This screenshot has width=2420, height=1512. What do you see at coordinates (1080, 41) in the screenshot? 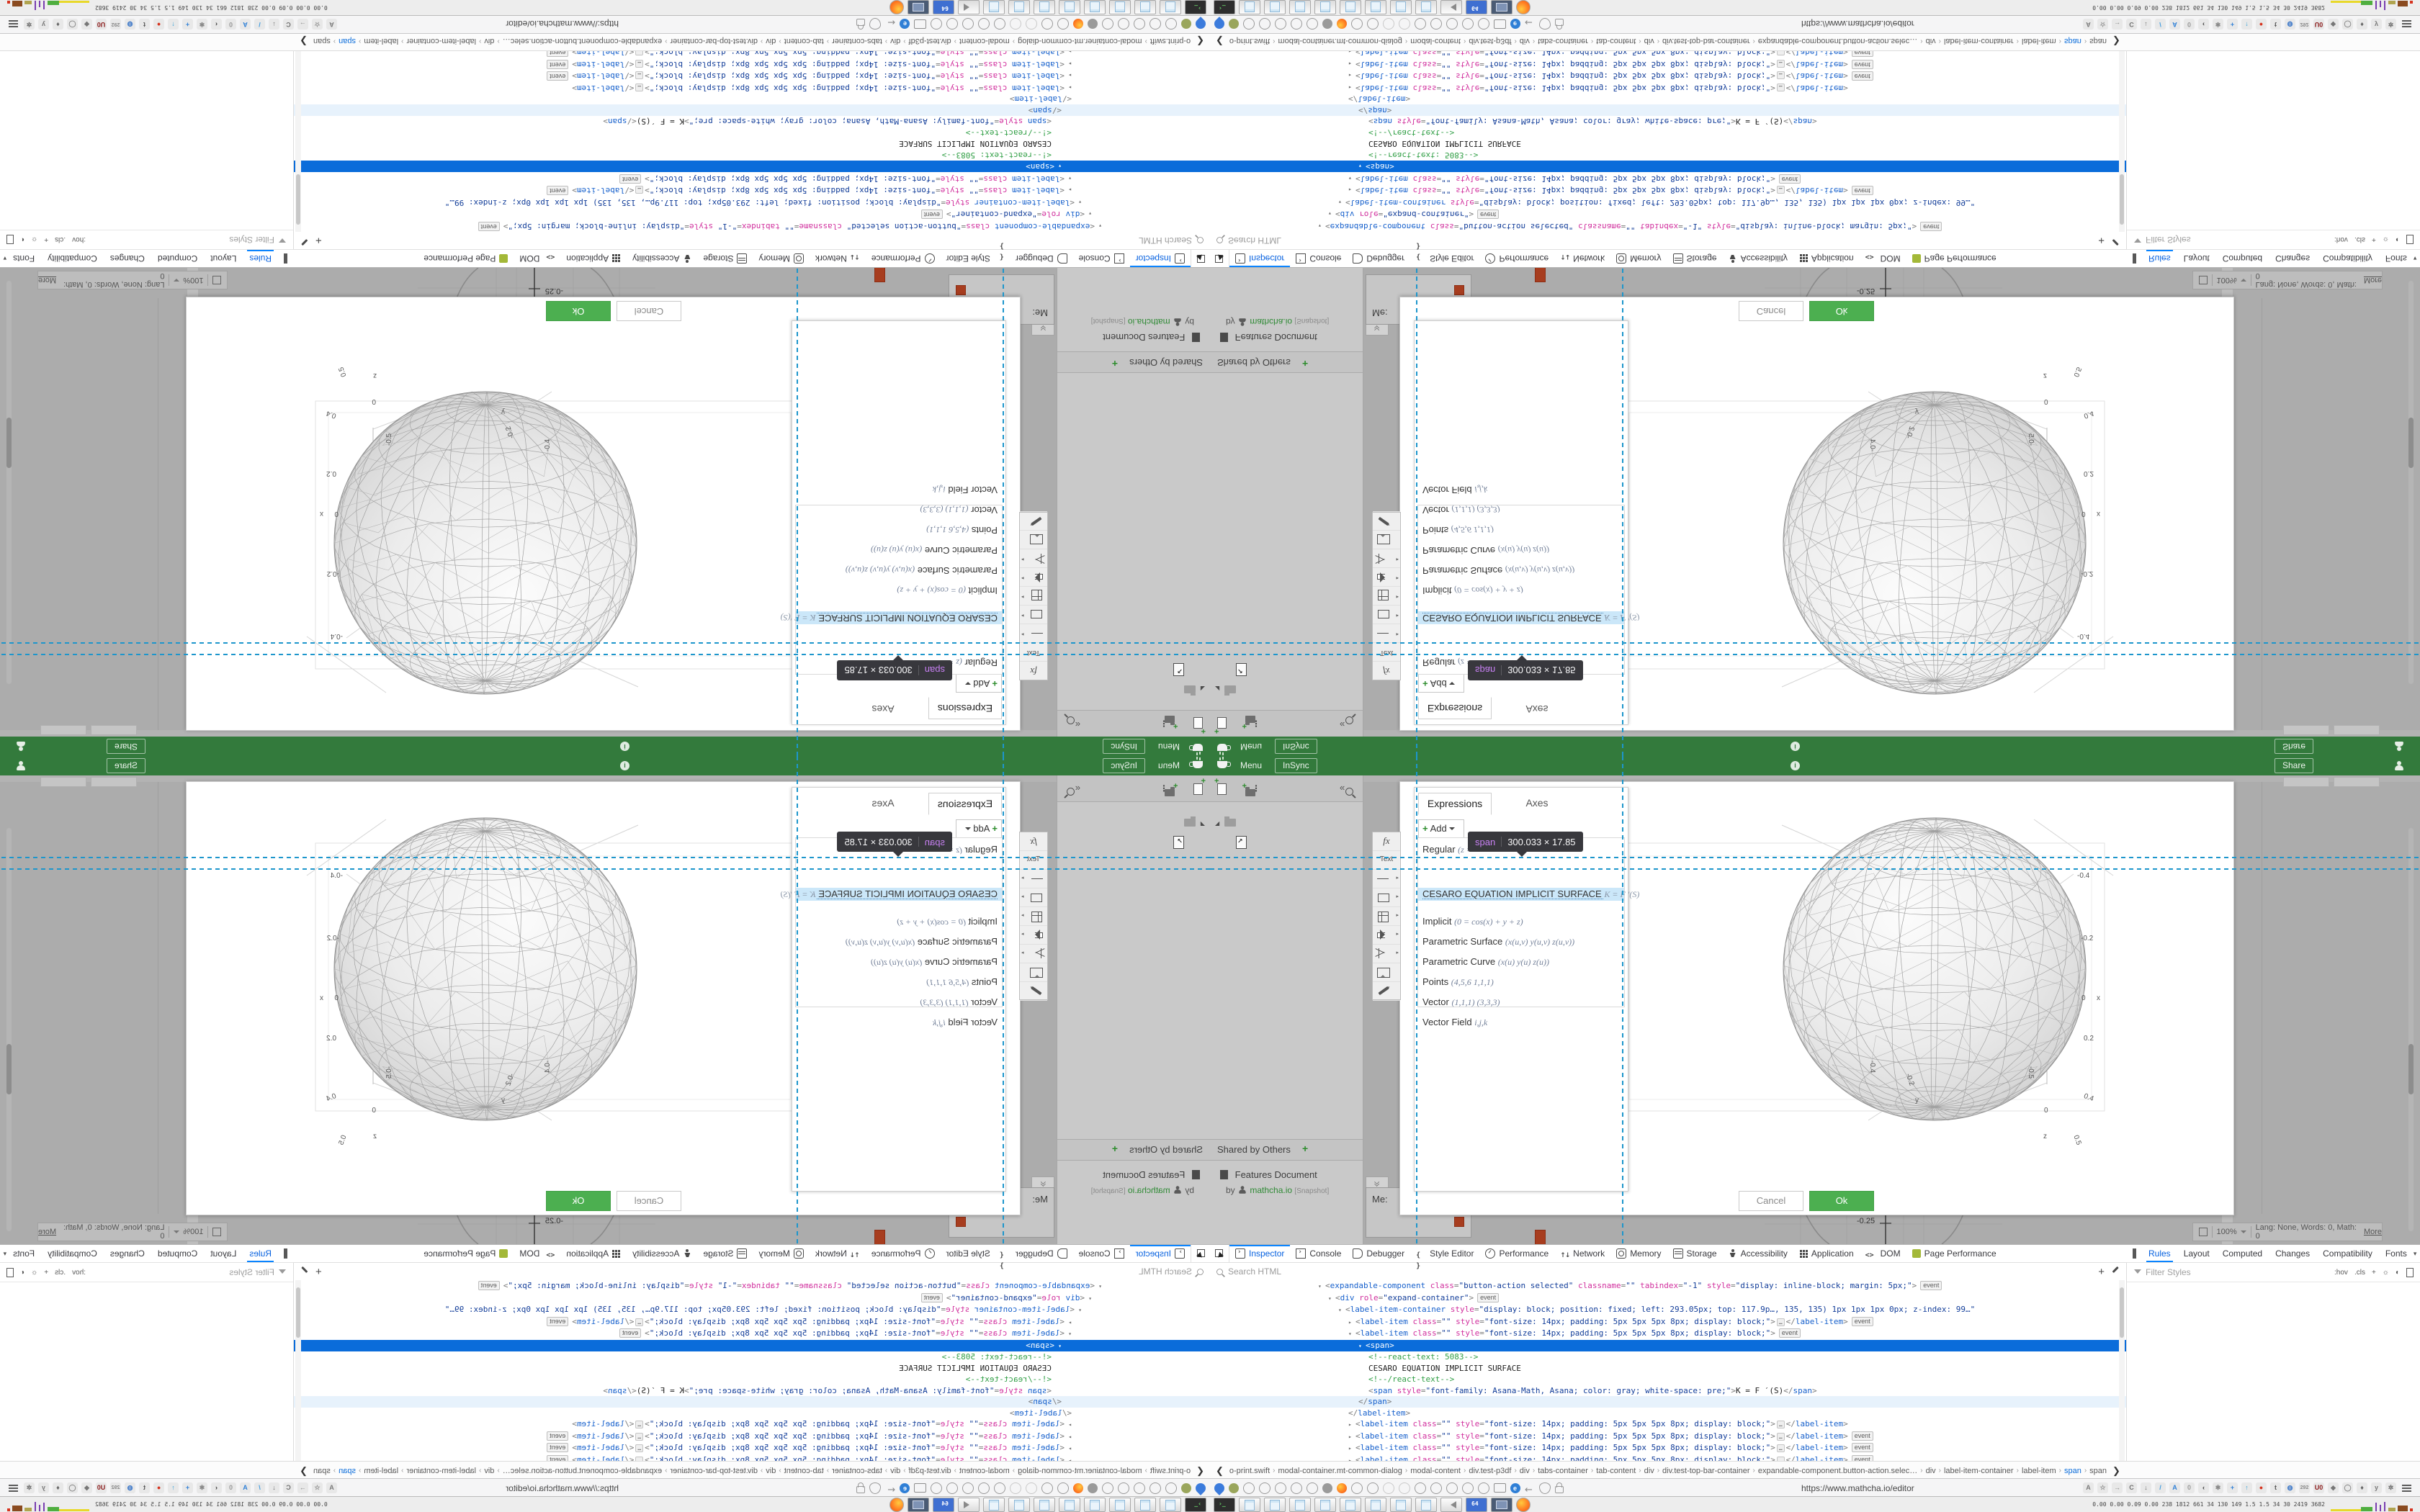
I see `breadcrumb-item: modal-container.mt-common-dialog` at bounding box center [1080, 41].